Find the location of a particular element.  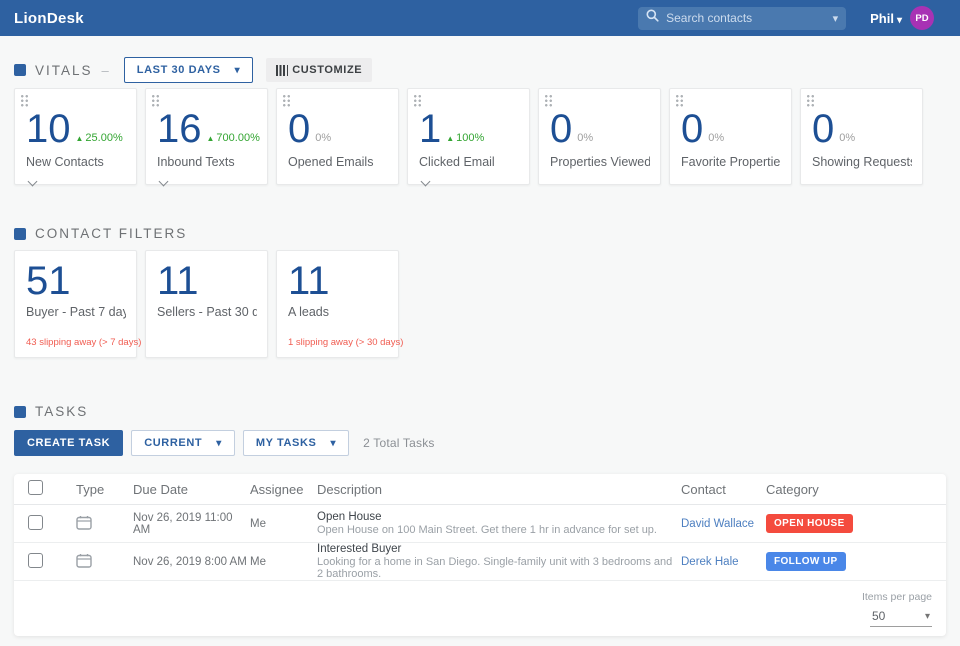

up-arrow-icon: ▲ is located at coordinates (79, 138).